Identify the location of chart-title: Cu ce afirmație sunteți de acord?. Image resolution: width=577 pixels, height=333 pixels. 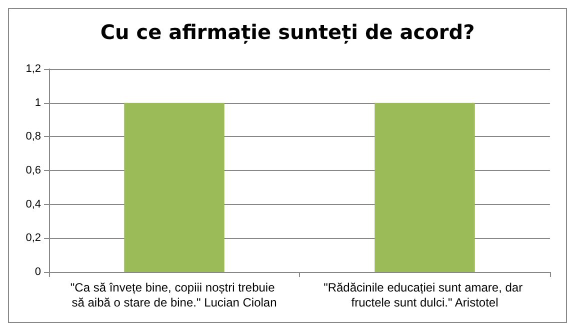
(287, 32).